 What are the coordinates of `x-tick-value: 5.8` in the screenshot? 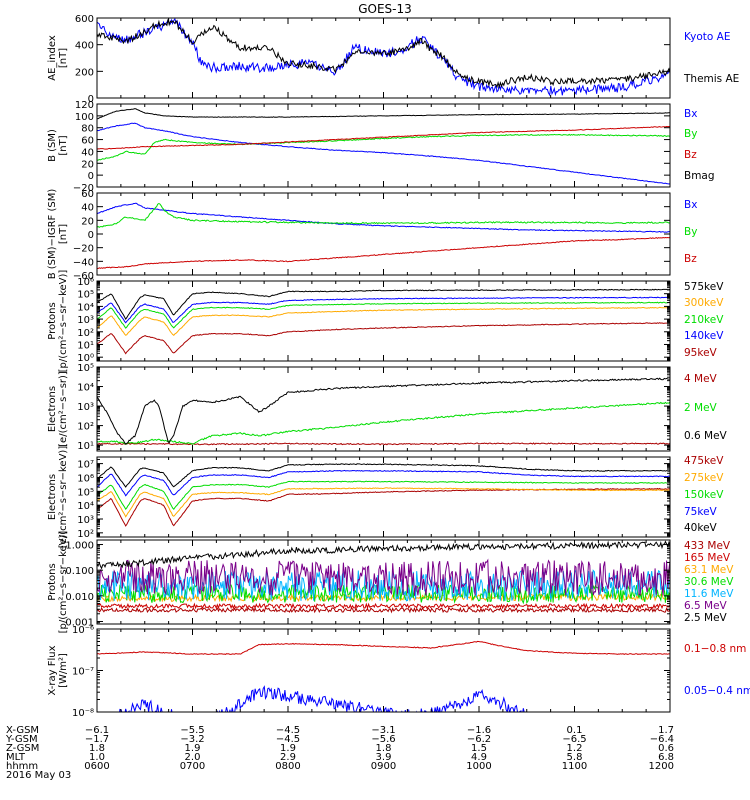 It's located at (575, 757).